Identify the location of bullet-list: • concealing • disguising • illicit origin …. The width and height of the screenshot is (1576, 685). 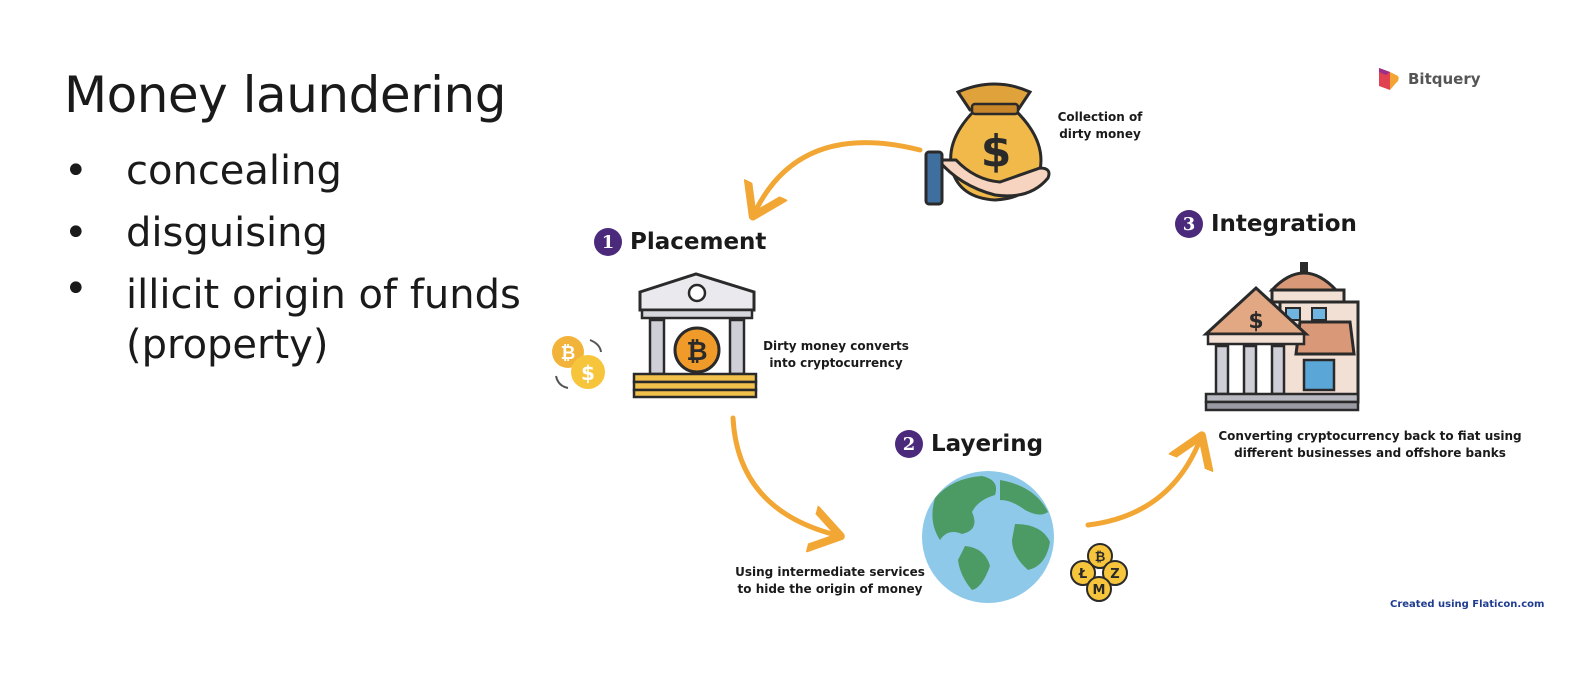
(329, 255).